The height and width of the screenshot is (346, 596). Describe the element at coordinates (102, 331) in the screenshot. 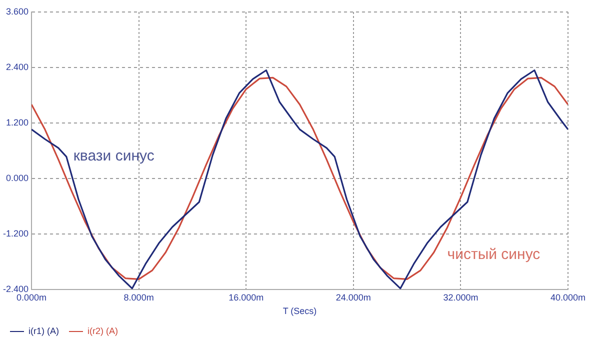

I see `legend-label: i(r2) (A)` at that location.